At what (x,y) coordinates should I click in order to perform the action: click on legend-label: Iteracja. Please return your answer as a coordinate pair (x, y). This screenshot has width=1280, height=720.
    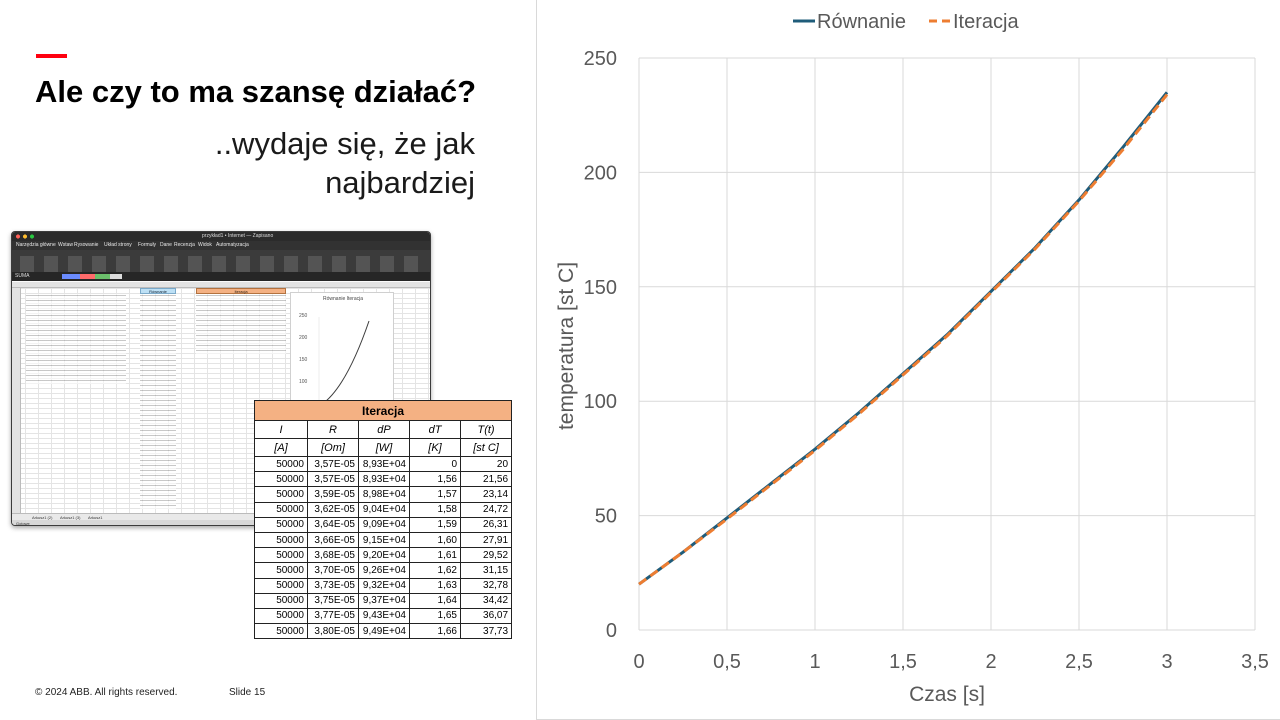
    Looking at the image, I should click on (986, 22).